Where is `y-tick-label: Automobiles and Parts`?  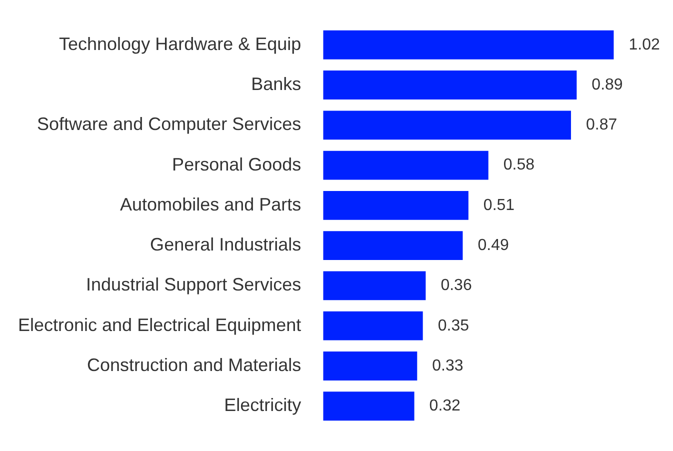 y-tick-label: Automobiles and Parts is located at coordinates (211, 204).